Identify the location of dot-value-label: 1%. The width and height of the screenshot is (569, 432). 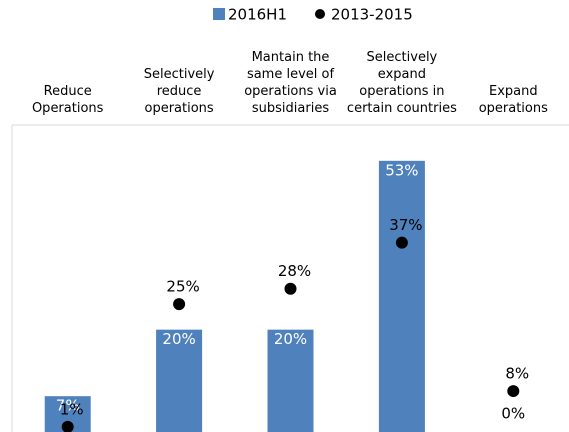
(72, 409).